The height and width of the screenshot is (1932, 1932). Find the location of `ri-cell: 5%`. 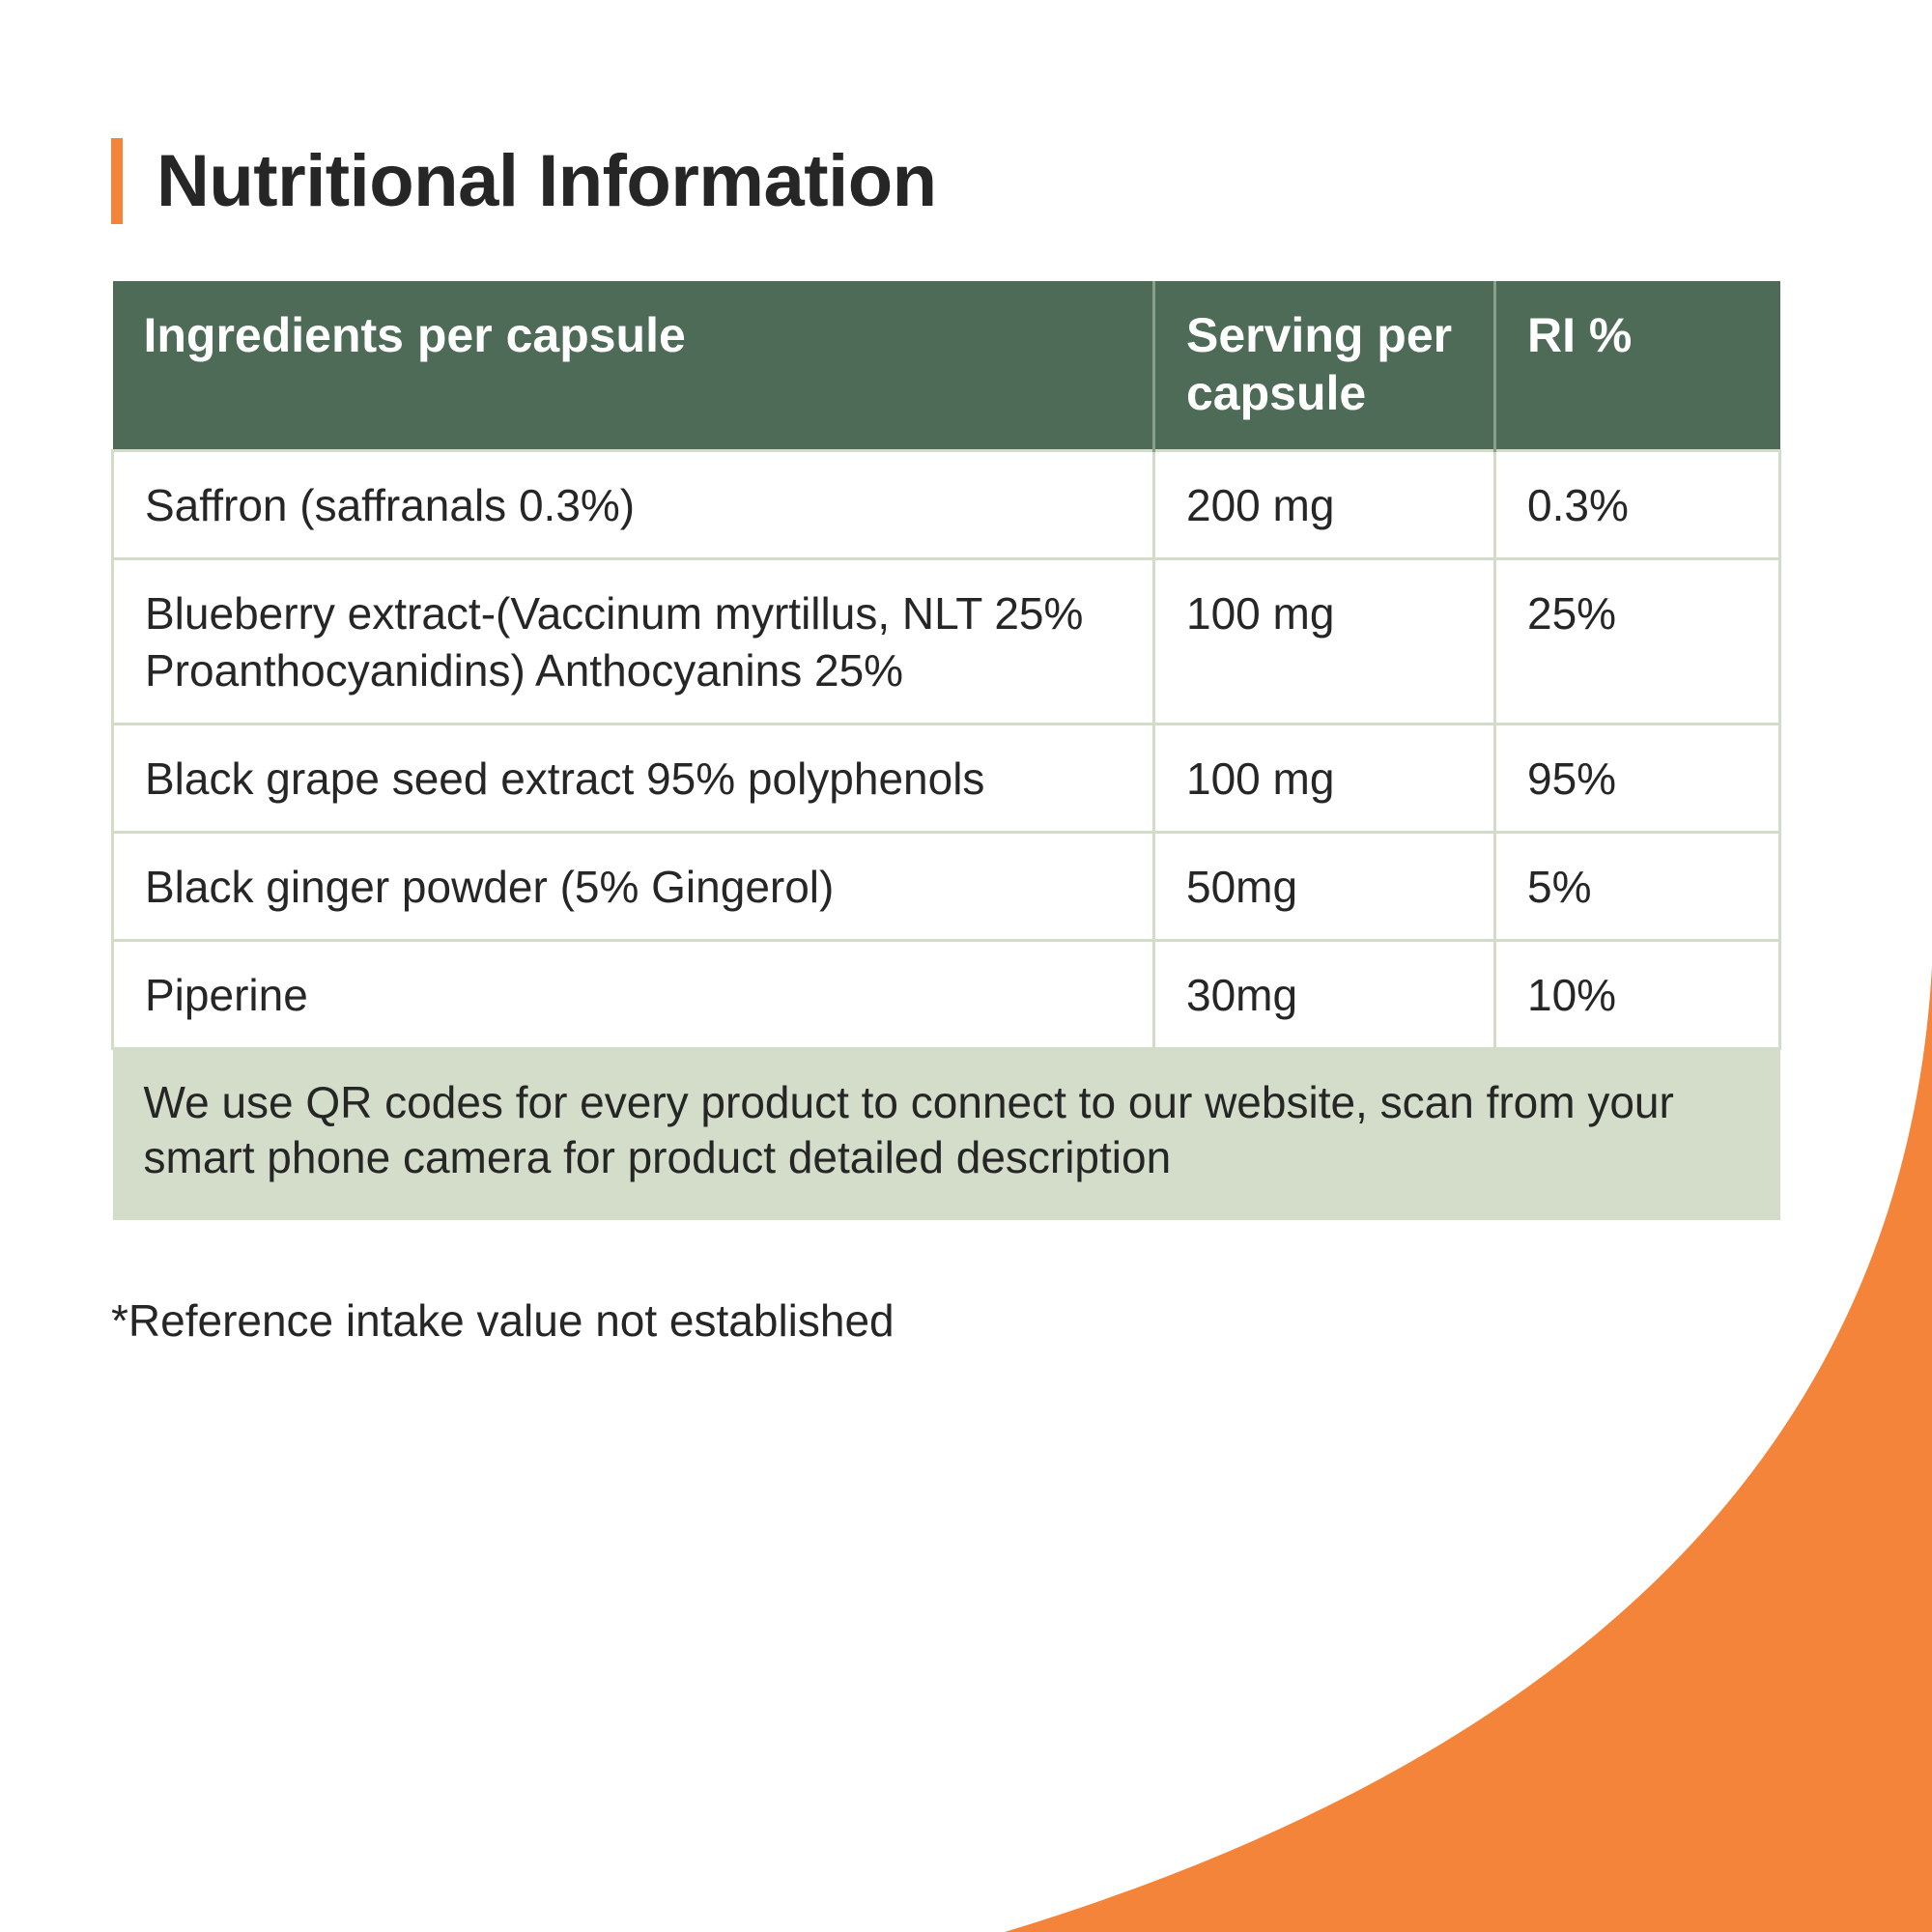

ri-cell: 5% is located at coordinates (1637, 886).